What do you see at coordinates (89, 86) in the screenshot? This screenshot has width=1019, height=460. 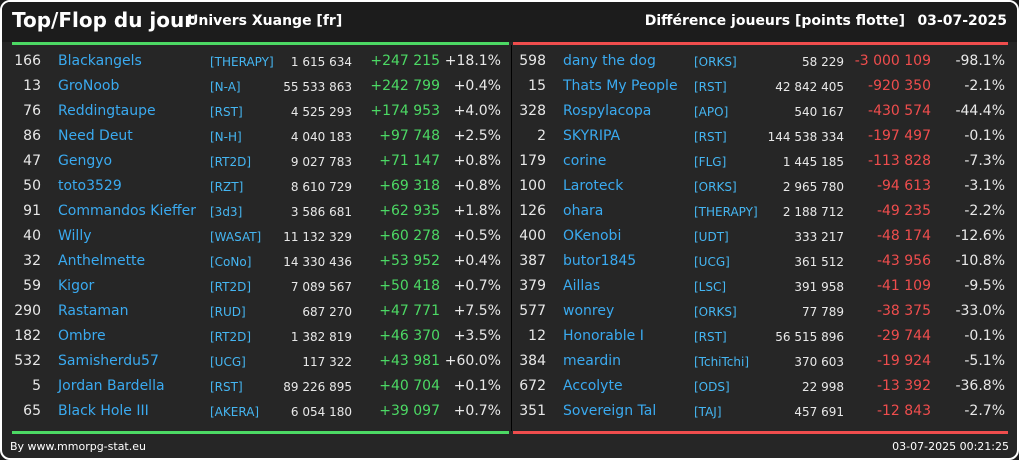 I see `player-name-link: GroNoob` at bounding box center [89, 86].